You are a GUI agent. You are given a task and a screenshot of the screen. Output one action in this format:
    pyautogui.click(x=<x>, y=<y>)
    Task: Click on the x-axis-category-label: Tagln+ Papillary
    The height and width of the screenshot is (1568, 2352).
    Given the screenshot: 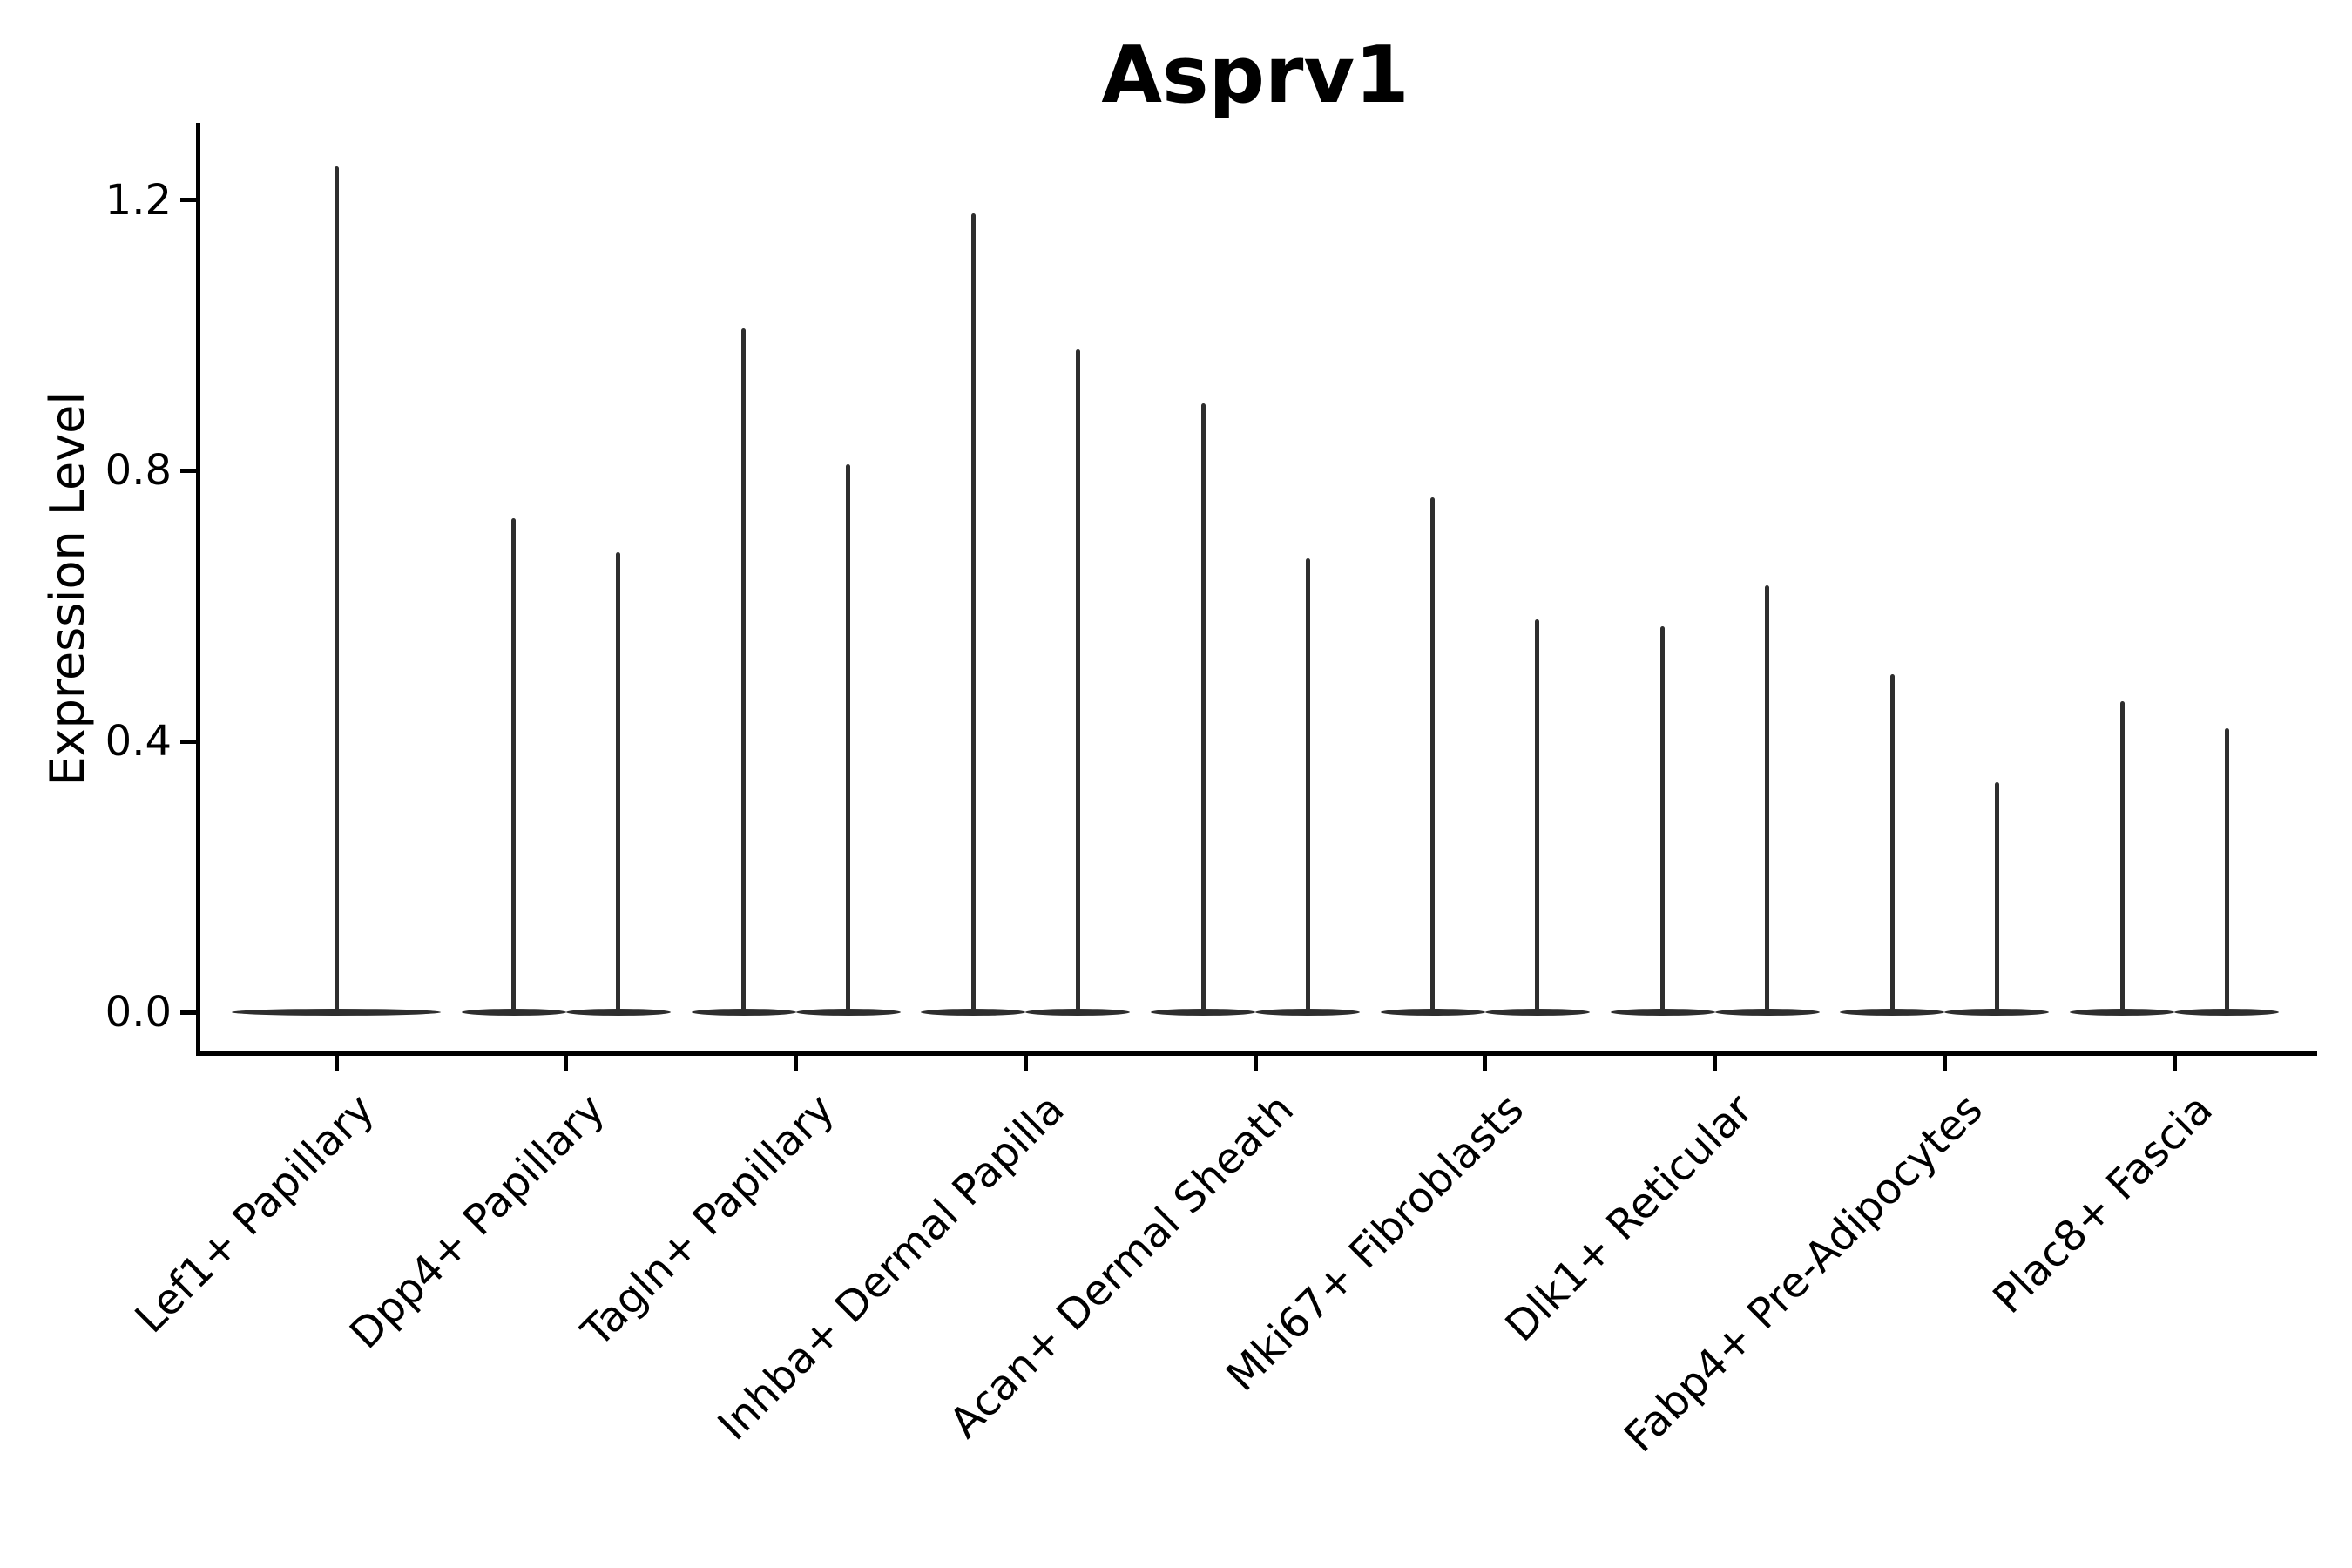 What is the action you would take?
    pyautogui.click(x=707, y=1221)
    